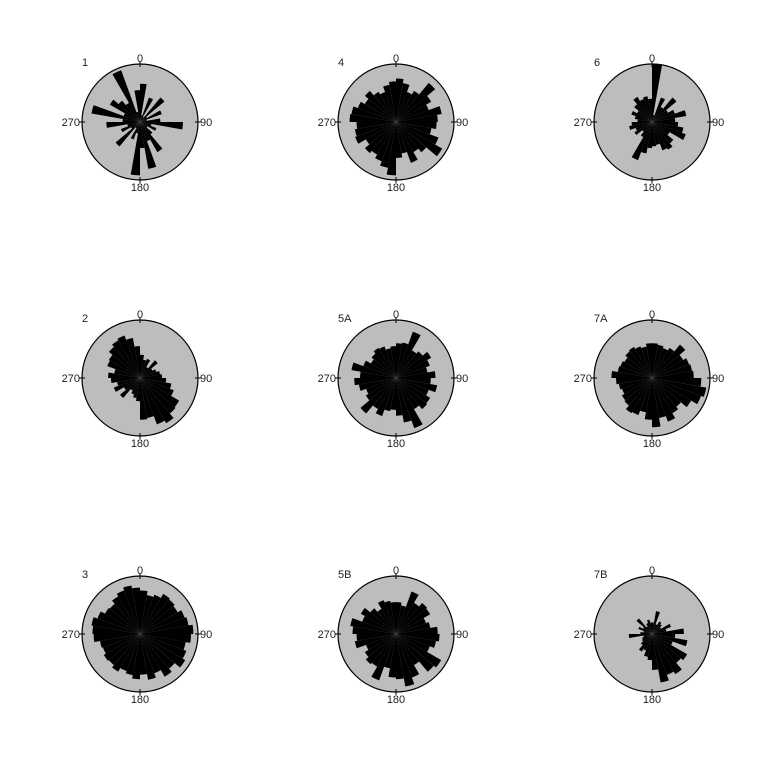 The height and width of the screenshot is (768, 768). Describe the element at coordinates (341, 63) in the screenshot. I see `panel-label: 4` at that location.